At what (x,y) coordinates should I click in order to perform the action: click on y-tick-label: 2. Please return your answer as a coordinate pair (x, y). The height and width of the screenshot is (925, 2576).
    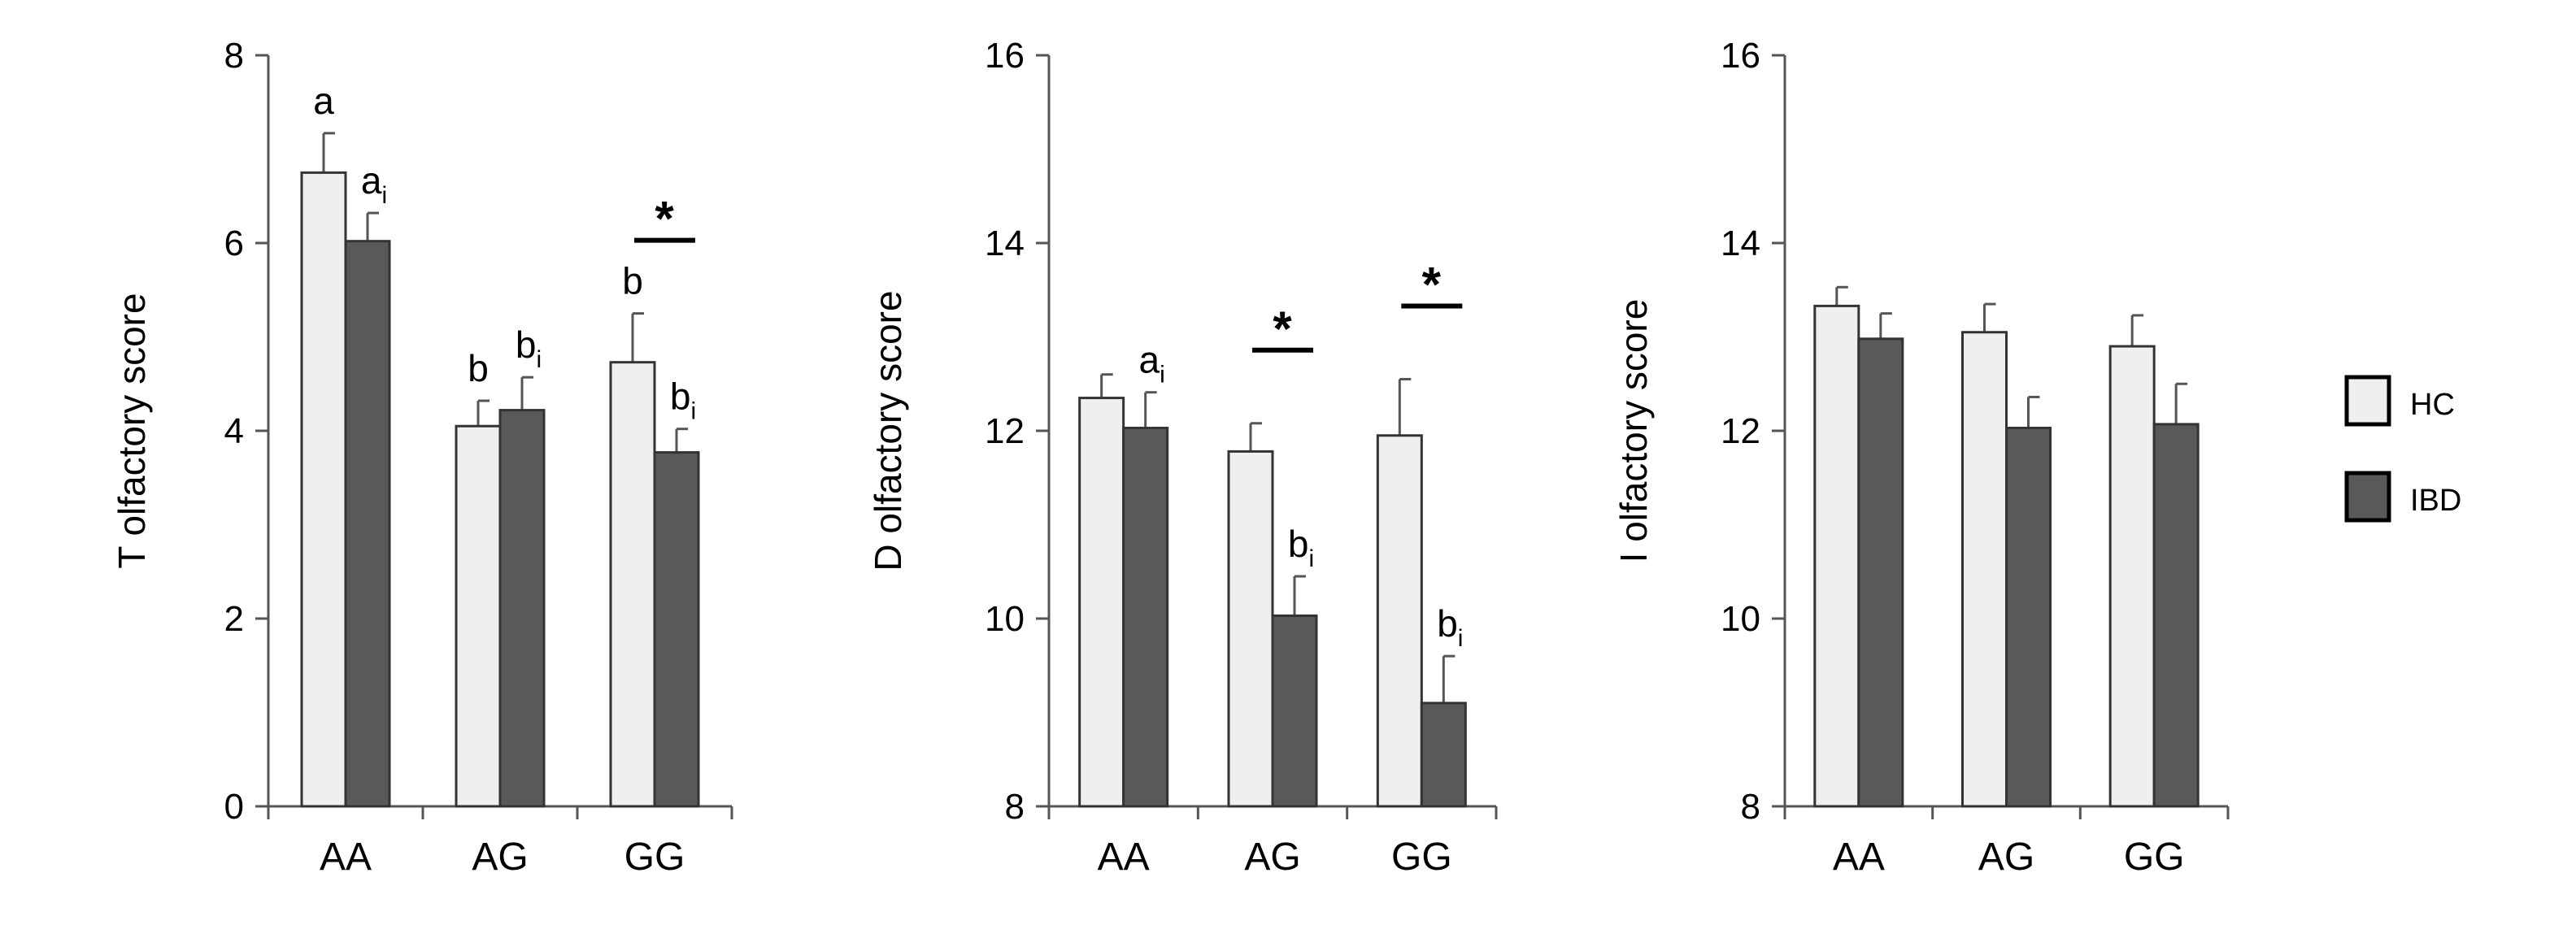
    Looking at the image, I should click on (234, 619).